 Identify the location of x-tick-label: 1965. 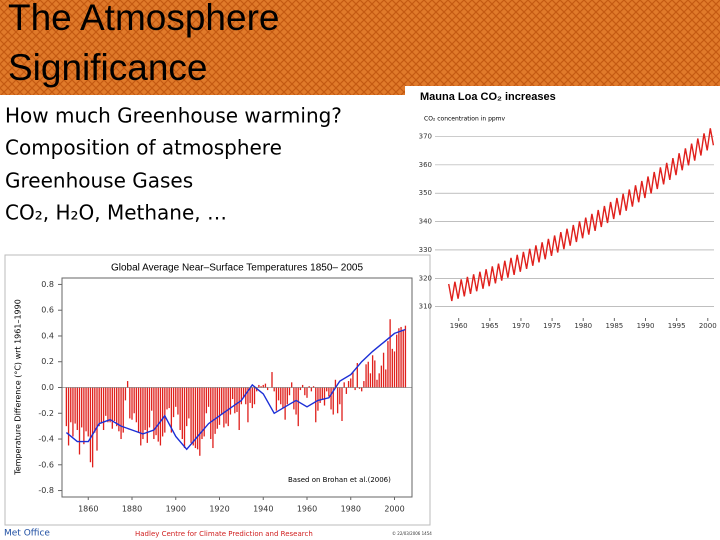
(490, 326).